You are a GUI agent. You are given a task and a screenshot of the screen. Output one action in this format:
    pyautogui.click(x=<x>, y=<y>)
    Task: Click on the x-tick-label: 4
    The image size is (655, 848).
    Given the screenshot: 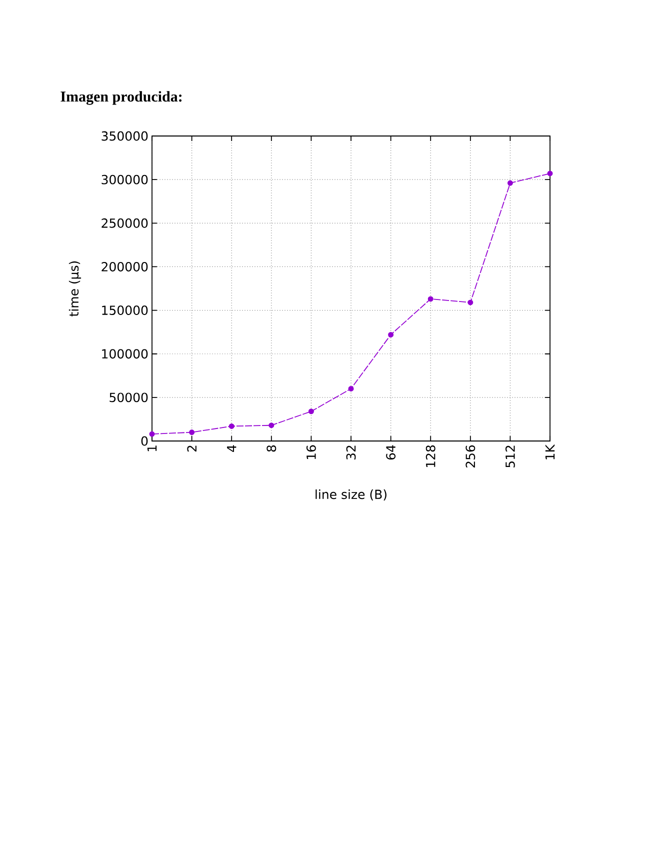 What is the action you would take?
    pyautogui.click(x=231, y=448)
    